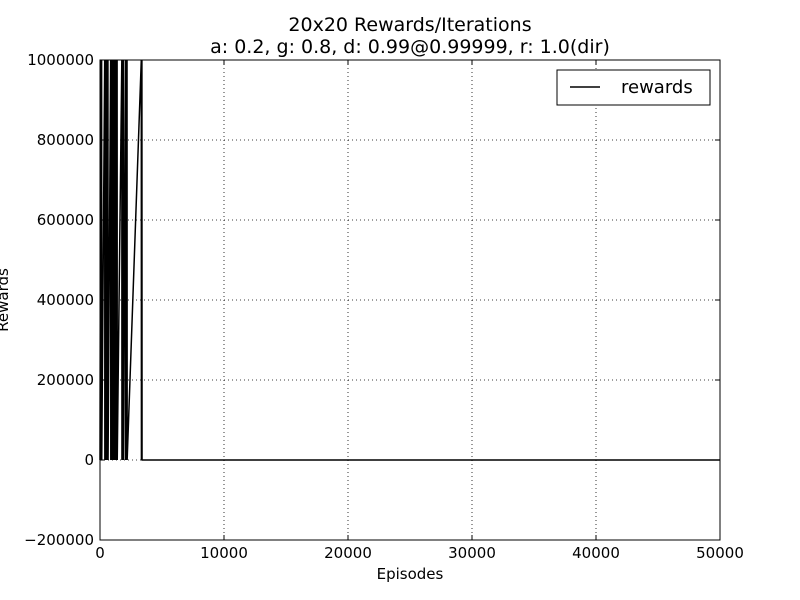  Describe the element at coordinates (65, 380) in the screenshot. I see `y-tick-label: 200000` at that location.